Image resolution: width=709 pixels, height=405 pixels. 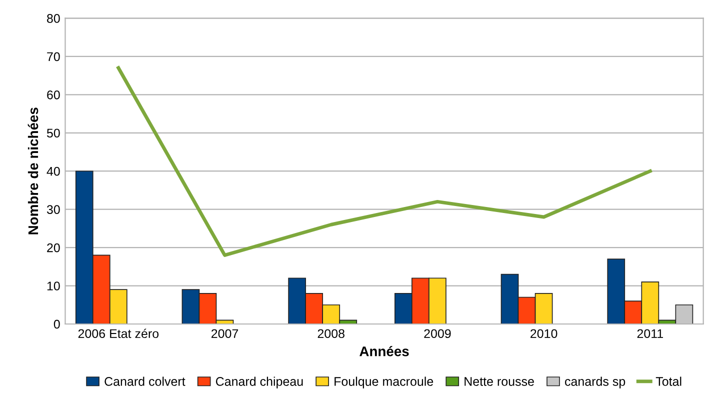 What do you see at coordinates (53, 57) in the screenshot?
I see `y-tick-label: 70` at bounding box center [53, 57].